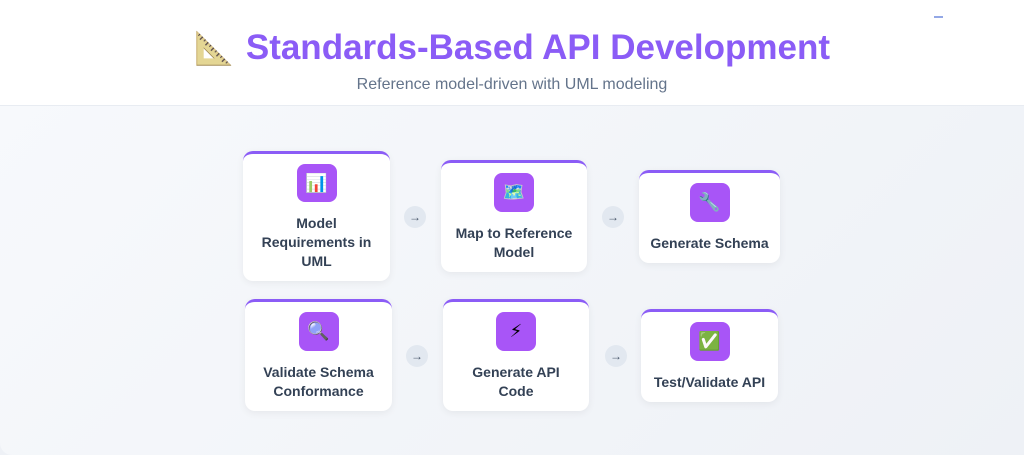 The height and width of the screenshot is (455, 1024). I want to click on triangle-ruler-icon: 📐, so click(214, 48).